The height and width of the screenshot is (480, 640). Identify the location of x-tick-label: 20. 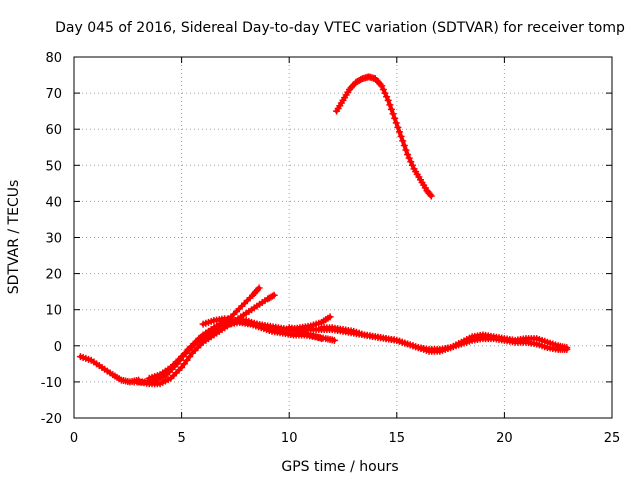
(504, 438).